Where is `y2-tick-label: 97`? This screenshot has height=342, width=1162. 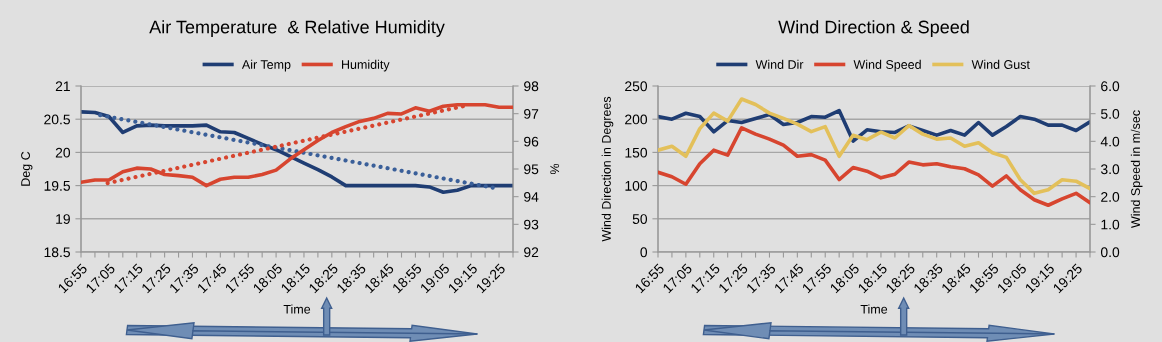 y2-tick-label: 97 is located at coordinates (531, 114).